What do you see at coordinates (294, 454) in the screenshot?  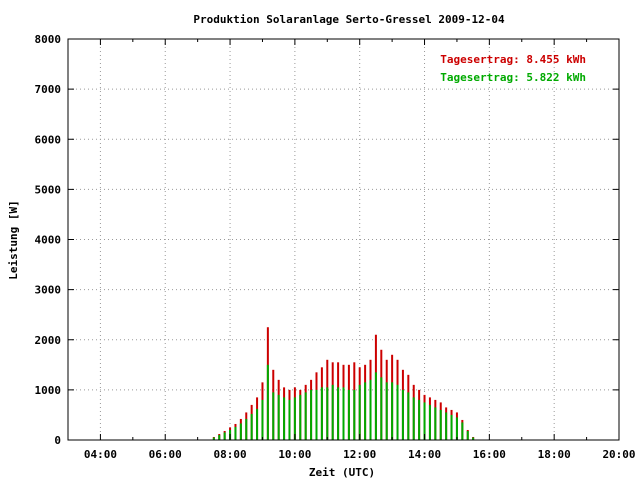 I see `x-tick-label: 10:00` at bounding box center [294, 454].